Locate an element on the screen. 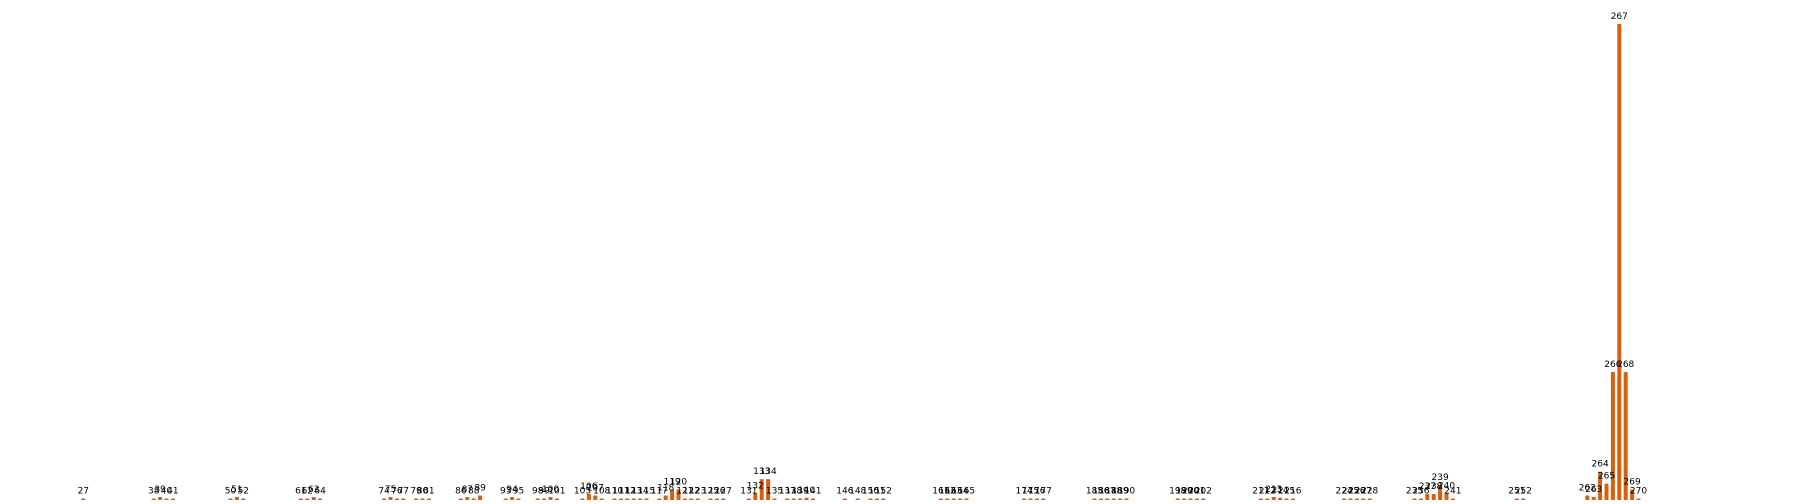  bar-label-99: 99 is located at coordinates (544, 492).